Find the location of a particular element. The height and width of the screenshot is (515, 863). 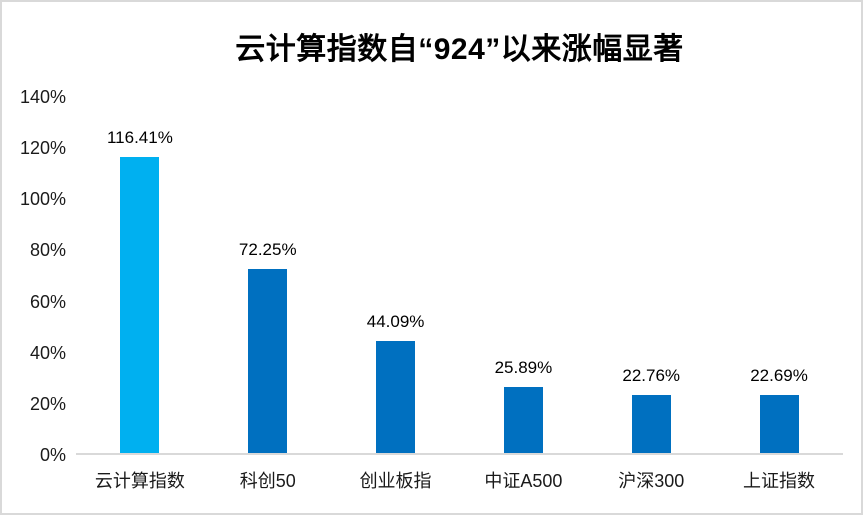

y-tick-label: 100% is located at coordinates (42, 199).